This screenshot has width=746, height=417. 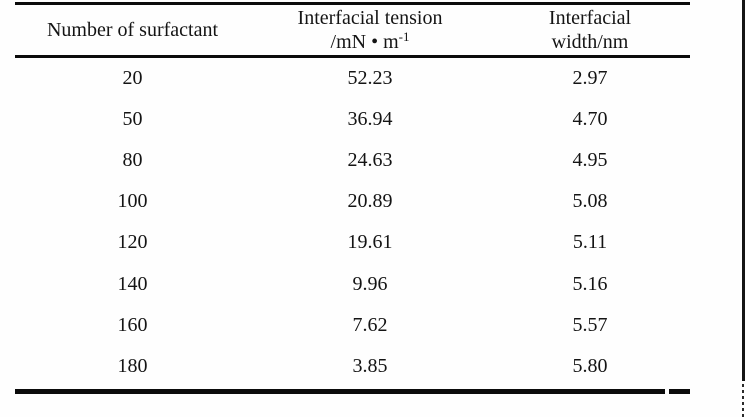 I want to click on header-col2-unit-prefix: /mN • m, so click(x=364, y=42).